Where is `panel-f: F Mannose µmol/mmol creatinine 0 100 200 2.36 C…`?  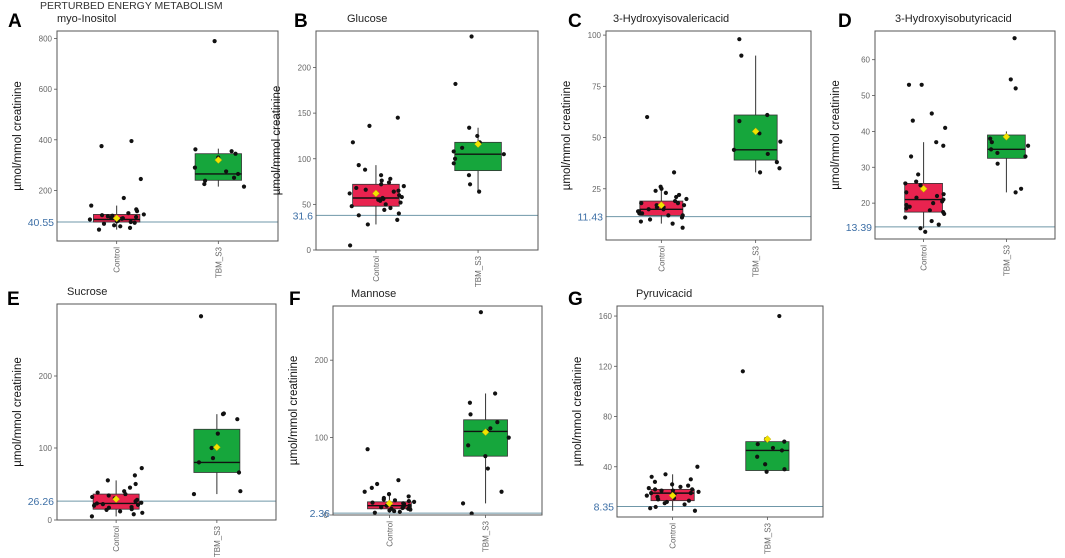 panel-f: F Mannose µmol/mmol creatinine 0 100 200 2.36 C… is located at coordinates (415, 420).